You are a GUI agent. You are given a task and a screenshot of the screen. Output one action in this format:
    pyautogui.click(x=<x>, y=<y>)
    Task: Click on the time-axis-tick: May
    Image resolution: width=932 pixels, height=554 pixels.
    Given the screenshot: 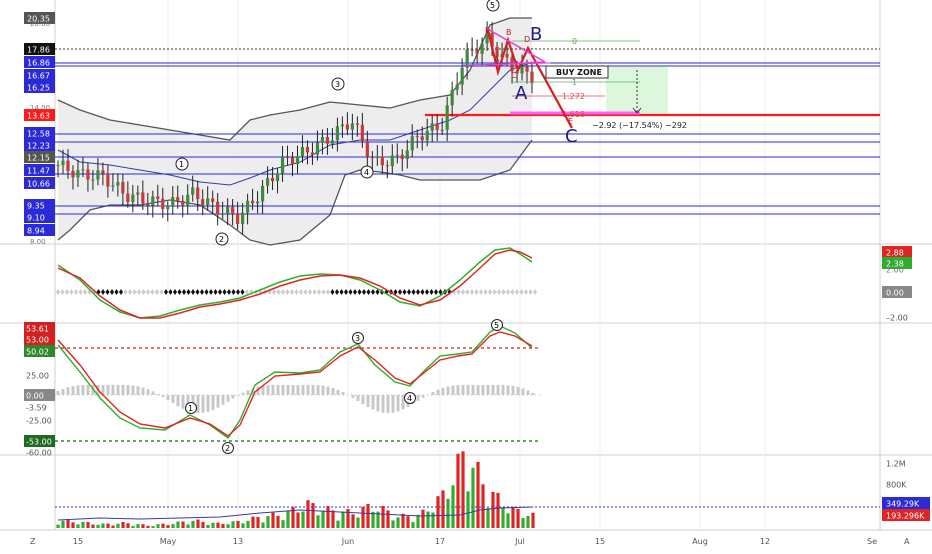 What is the action you would take?
    pyautogui.click(x=168, y=541)
    